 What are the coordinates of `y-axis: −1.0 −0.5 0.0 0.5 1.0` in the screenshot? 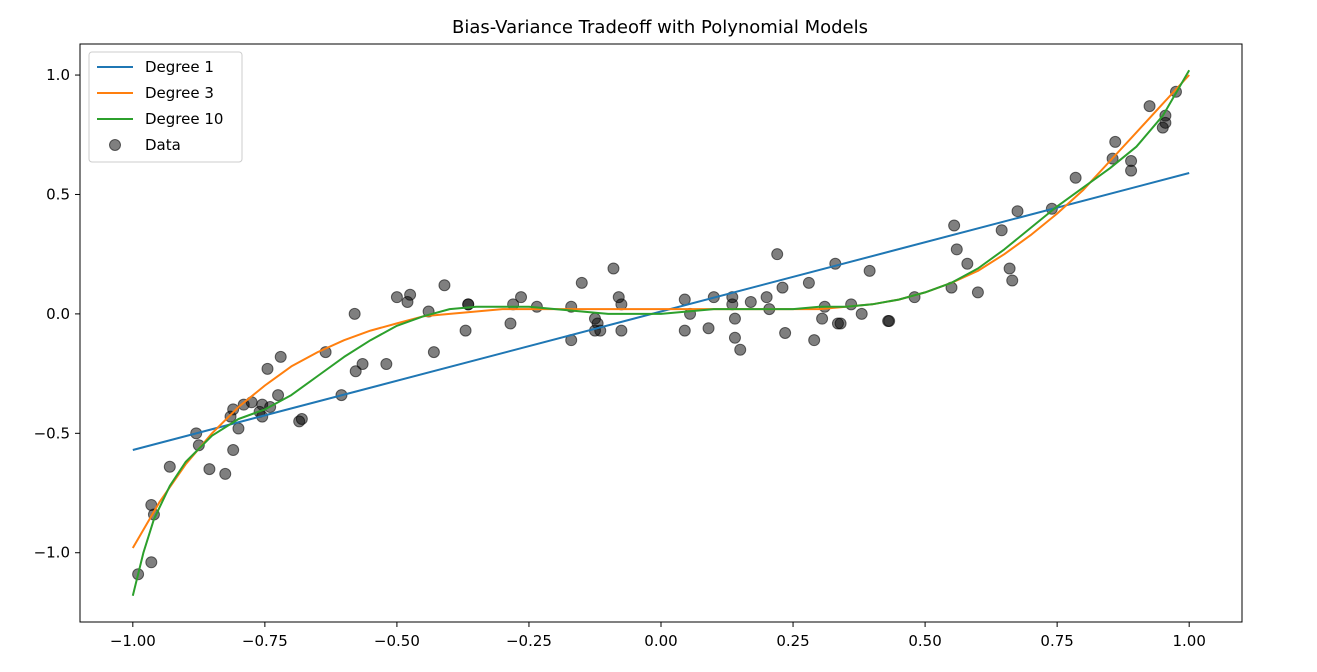 It's located at (57, 314).